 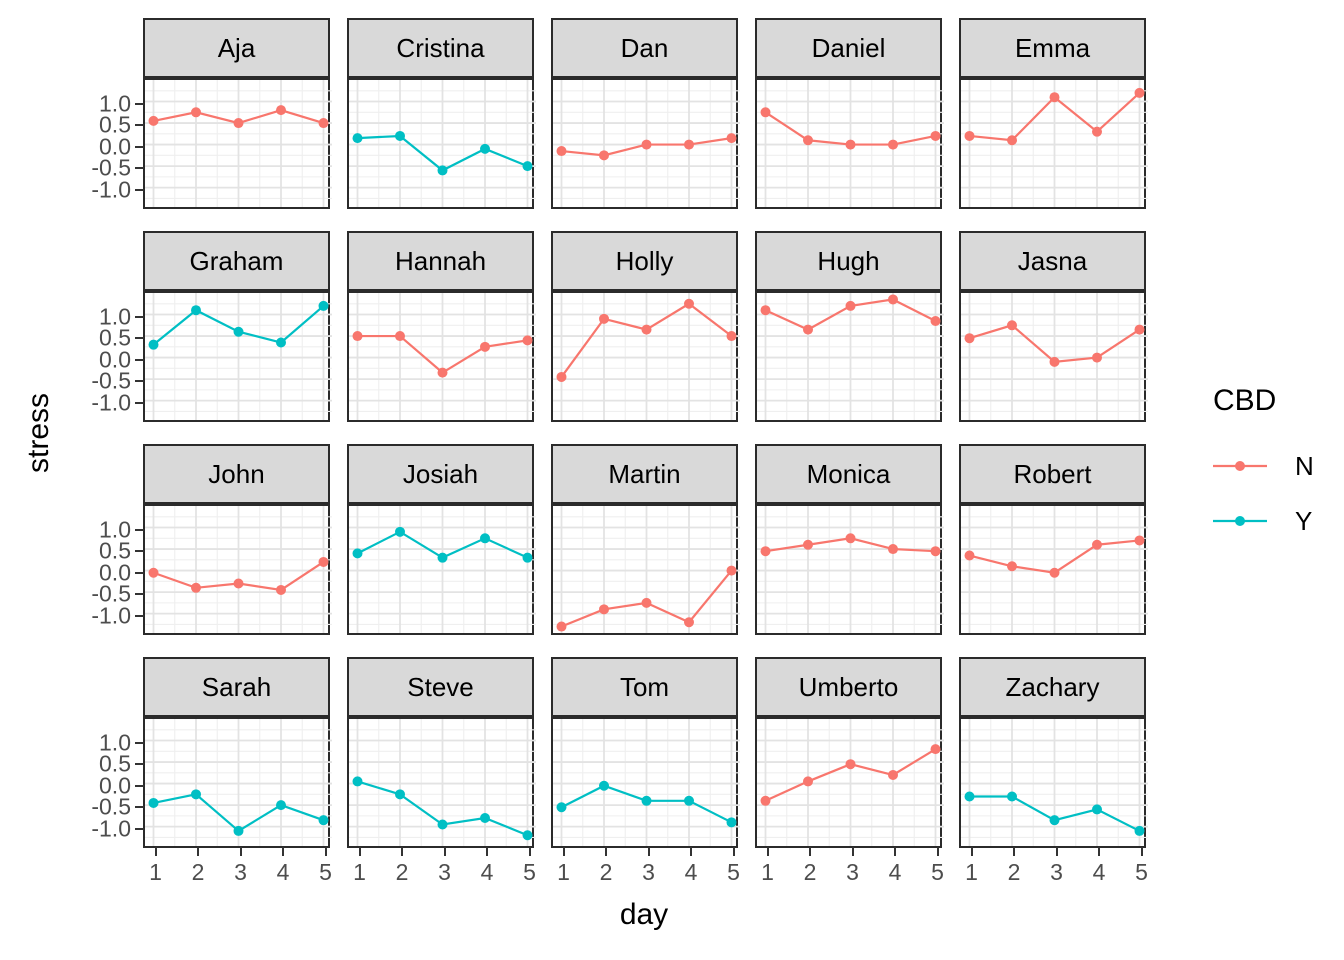 I want to click on line-plot-daniel, so click(x=850, y=143).